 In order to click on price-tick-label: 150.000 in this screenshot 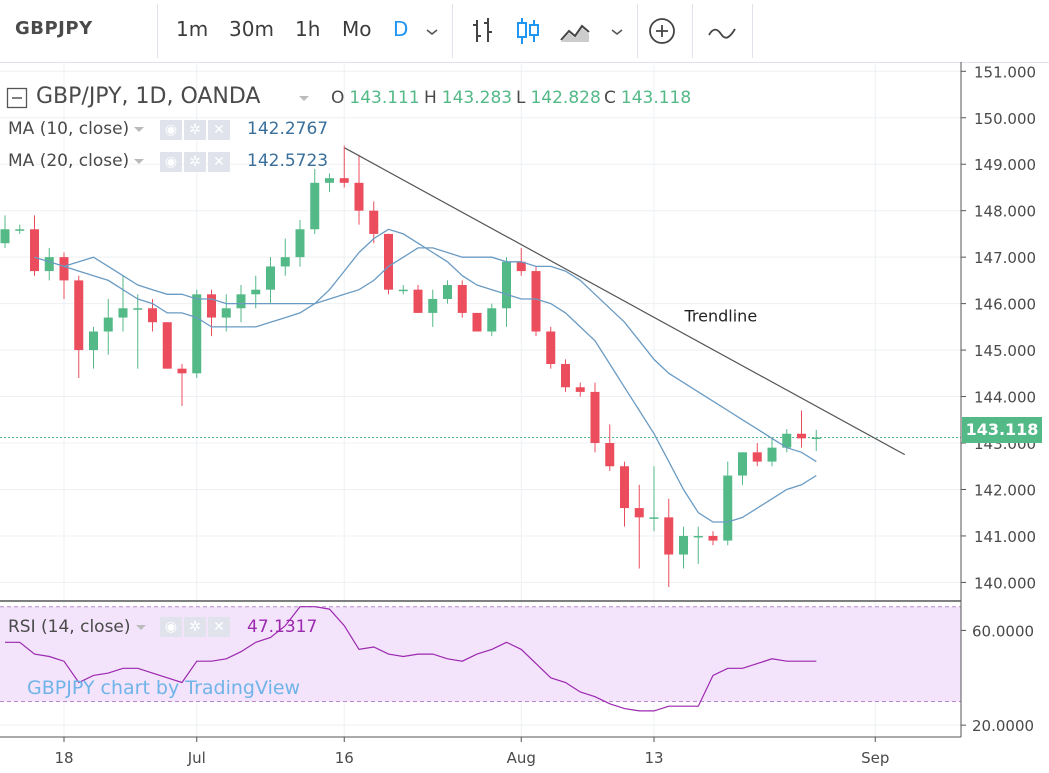, I will do `click(1005, 119)`.